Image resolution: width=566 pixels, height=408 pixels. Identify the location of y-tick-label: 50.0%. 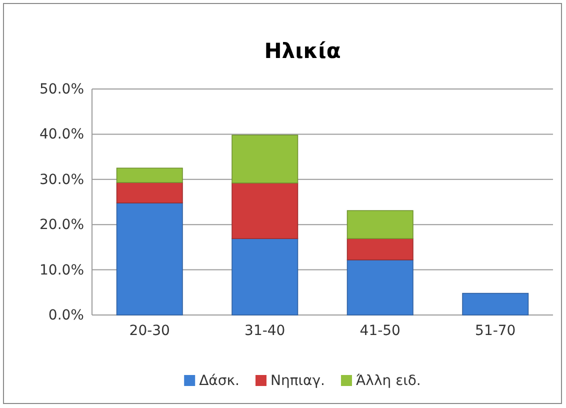
(62, 89).